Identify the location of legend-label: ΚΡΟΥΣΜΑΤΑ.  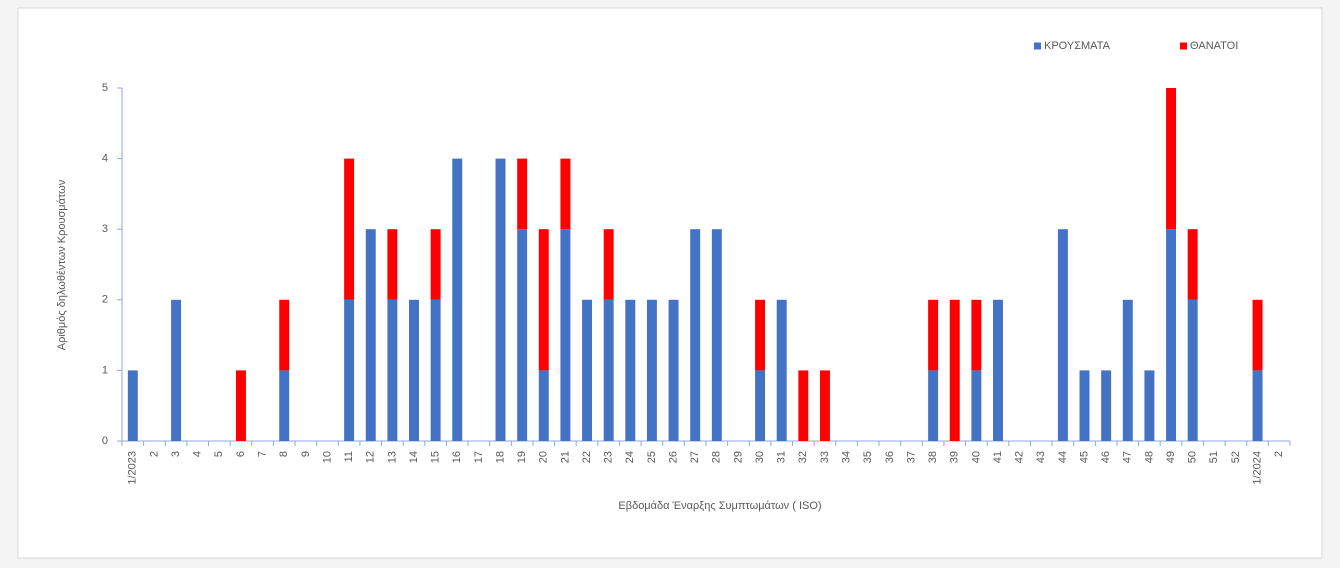
(1077, 46).